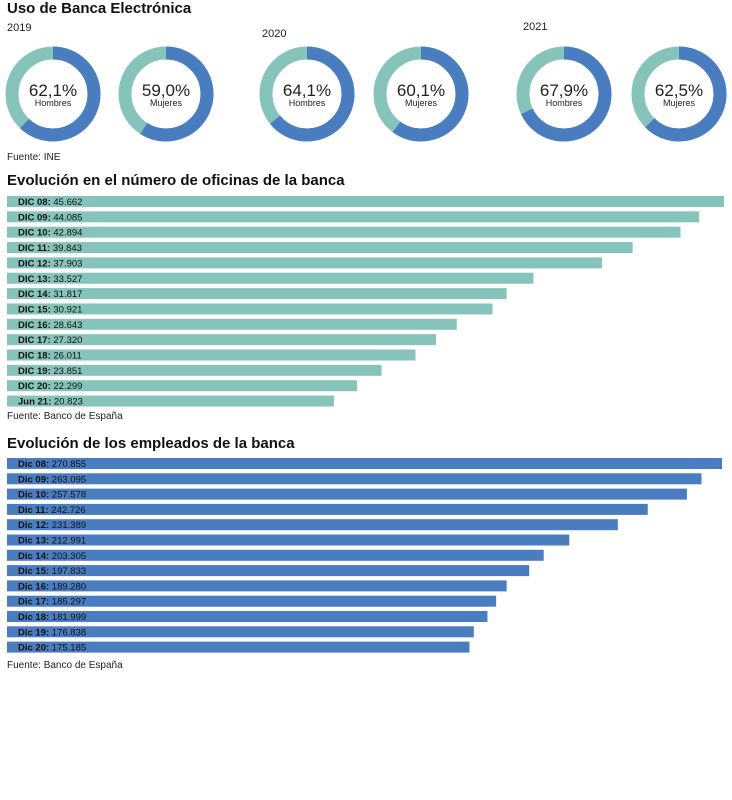 Image resolution: width=732 pixels, height=800 pixels. I want to click on bar-value: 20.823, so click(67, 402).